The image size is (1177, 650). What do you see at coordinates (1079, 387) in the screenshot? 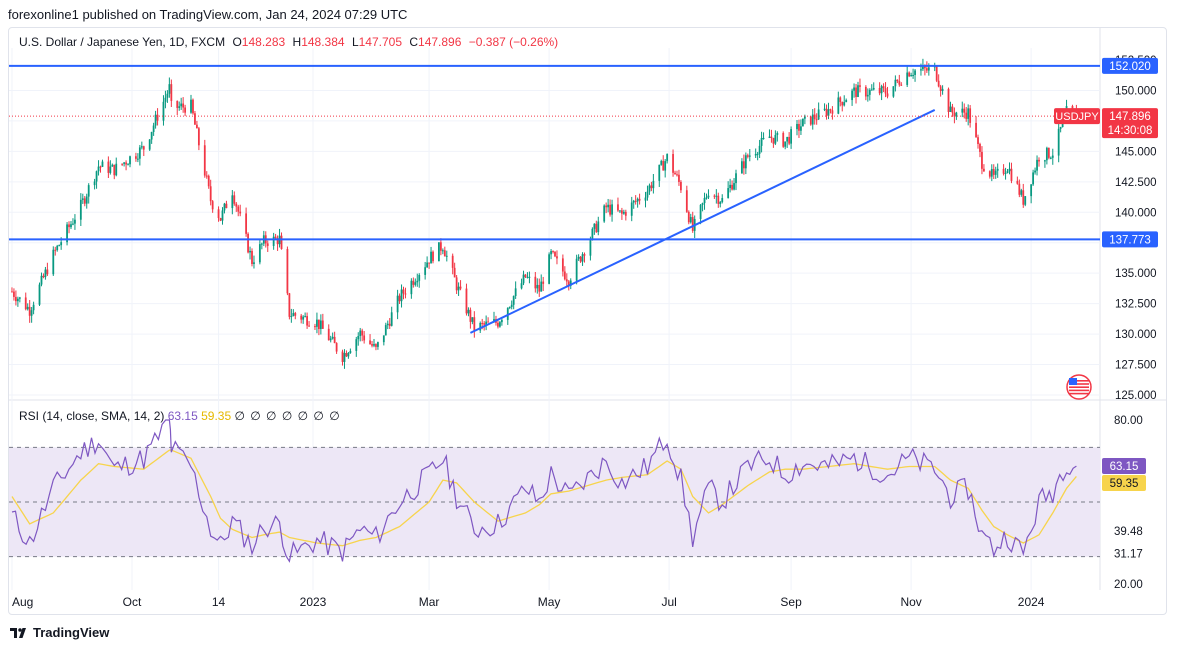
I see `us-flag-icon` at bounding box center [1079, 387].